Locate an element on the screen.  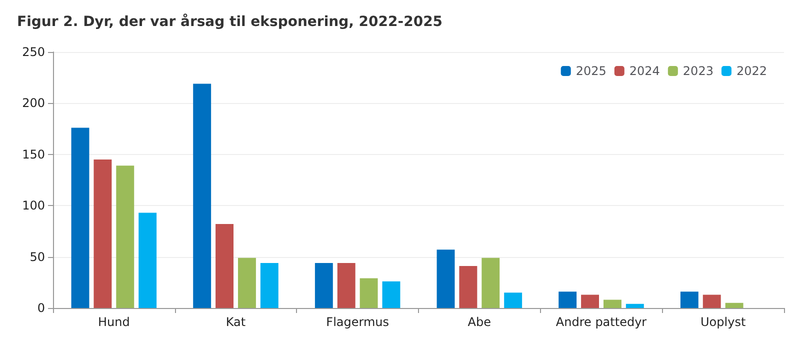
y-tick-label: 100 is located at coordinates (33, 205).